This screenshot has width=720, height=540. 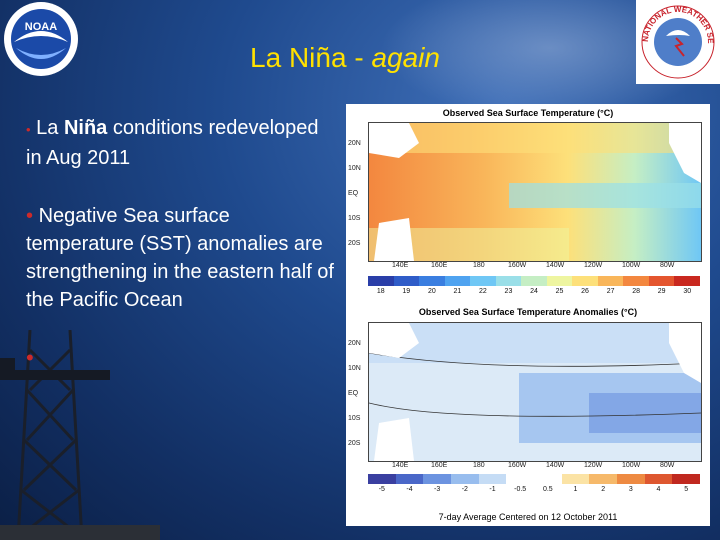 What do you see at coordinates (686, 489) in the screenshot?
I see `anom-scale-tick-label: 5` at bounding box center [686, 489].